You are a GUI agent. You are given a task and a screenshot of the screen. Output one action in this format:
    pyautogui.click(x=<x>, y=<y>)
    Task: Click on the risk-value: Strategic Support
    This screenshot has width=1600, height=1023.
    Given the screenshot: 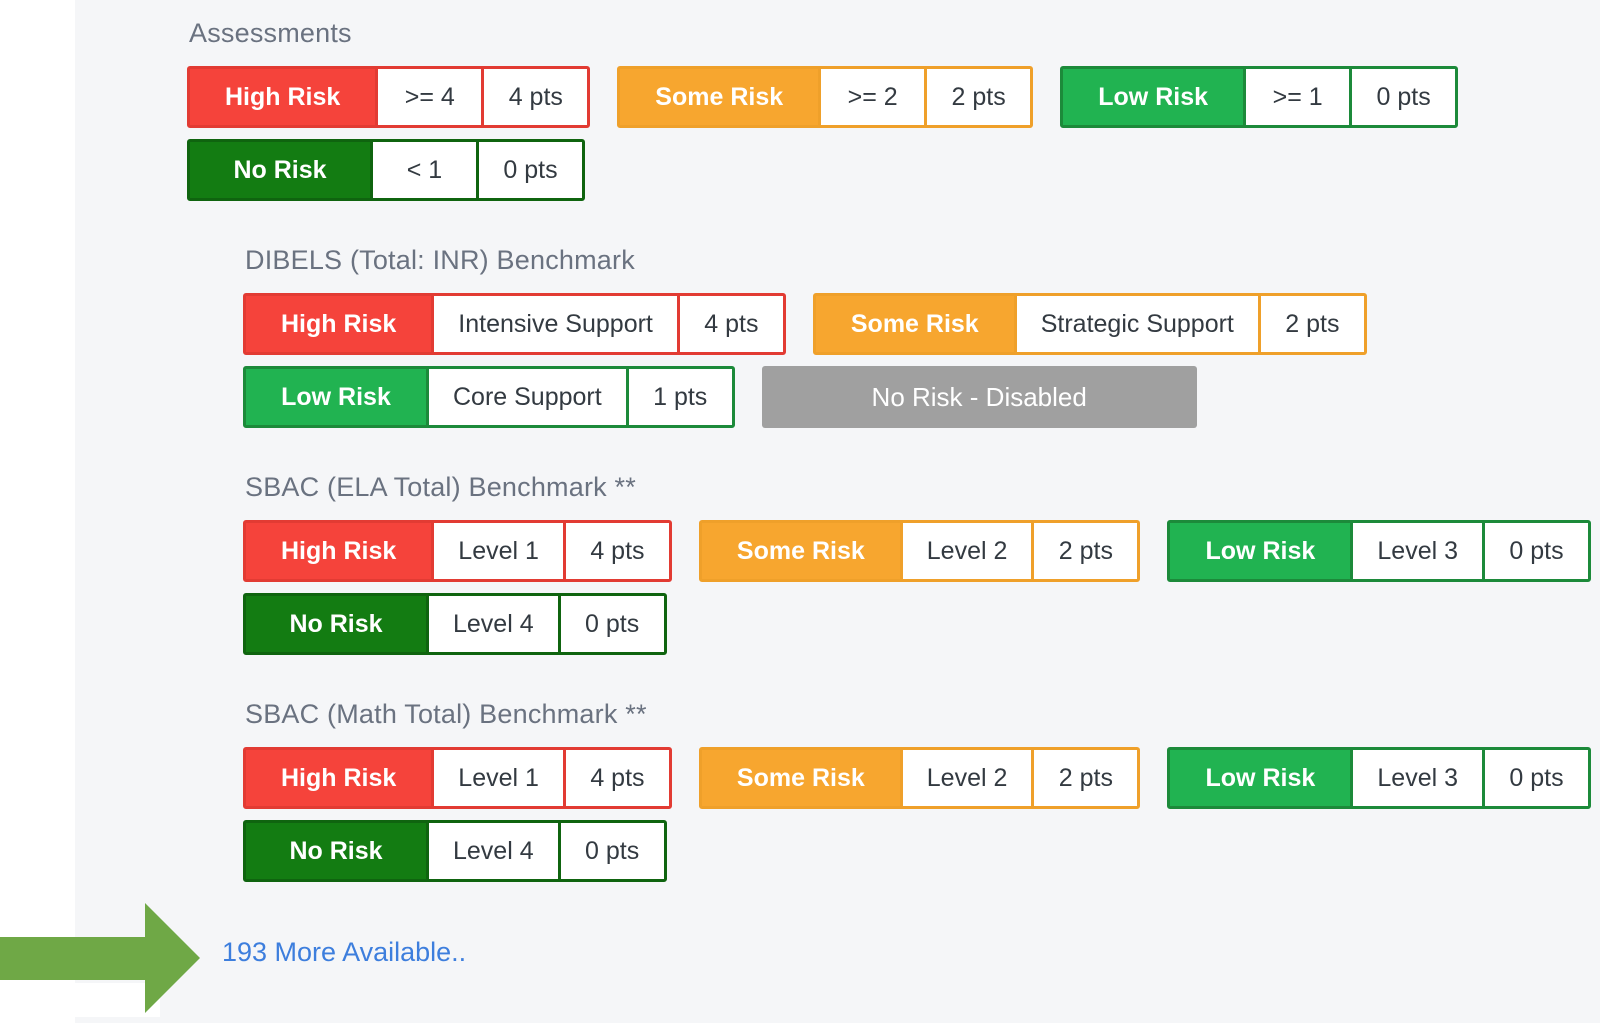 What is the action you would take?
    pyautogui.click(x=1135, y=324)
    